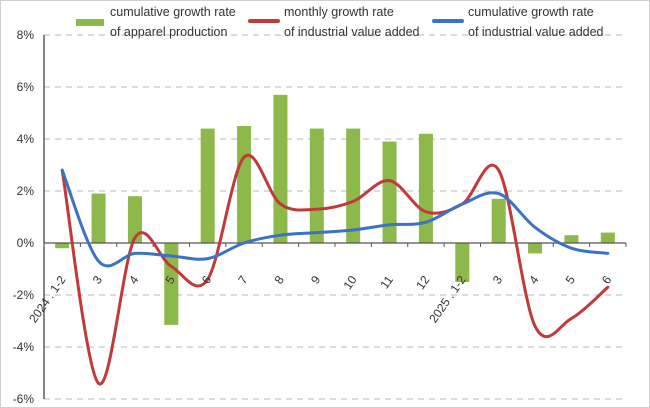  Describe the element at coordinates (447, 299) in the screenshot. I see `x-tick-label: 2025 . 1-2` at that location.